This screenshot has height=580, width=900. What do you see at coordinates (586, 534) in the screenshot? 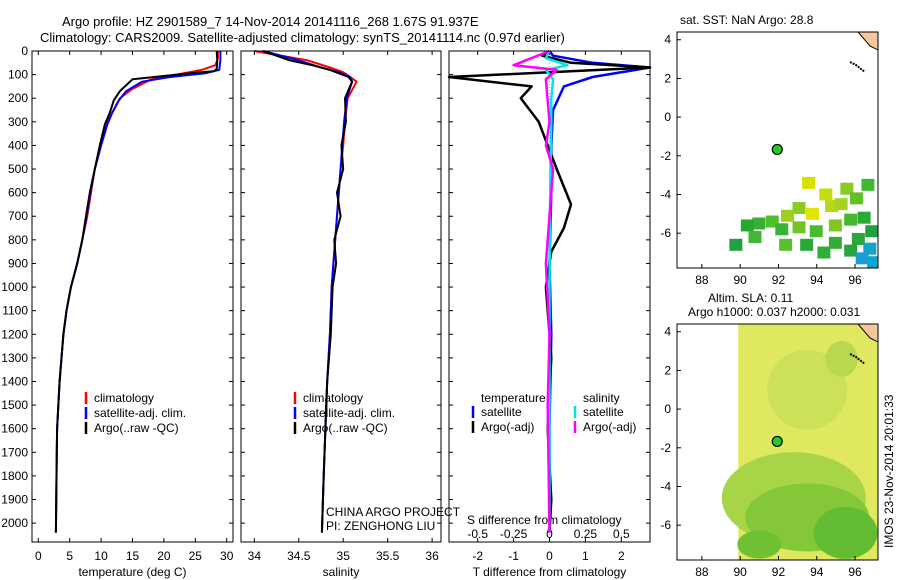
I see `s-tick-label: 0.25` at bounding box center [586, 534].